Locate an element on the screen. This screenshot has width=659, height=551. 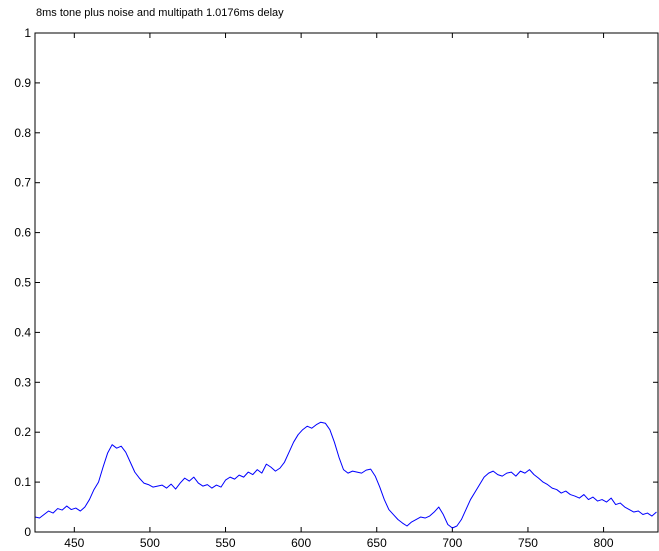
x-tick-label: 750 is located at coordinates (528, 543).